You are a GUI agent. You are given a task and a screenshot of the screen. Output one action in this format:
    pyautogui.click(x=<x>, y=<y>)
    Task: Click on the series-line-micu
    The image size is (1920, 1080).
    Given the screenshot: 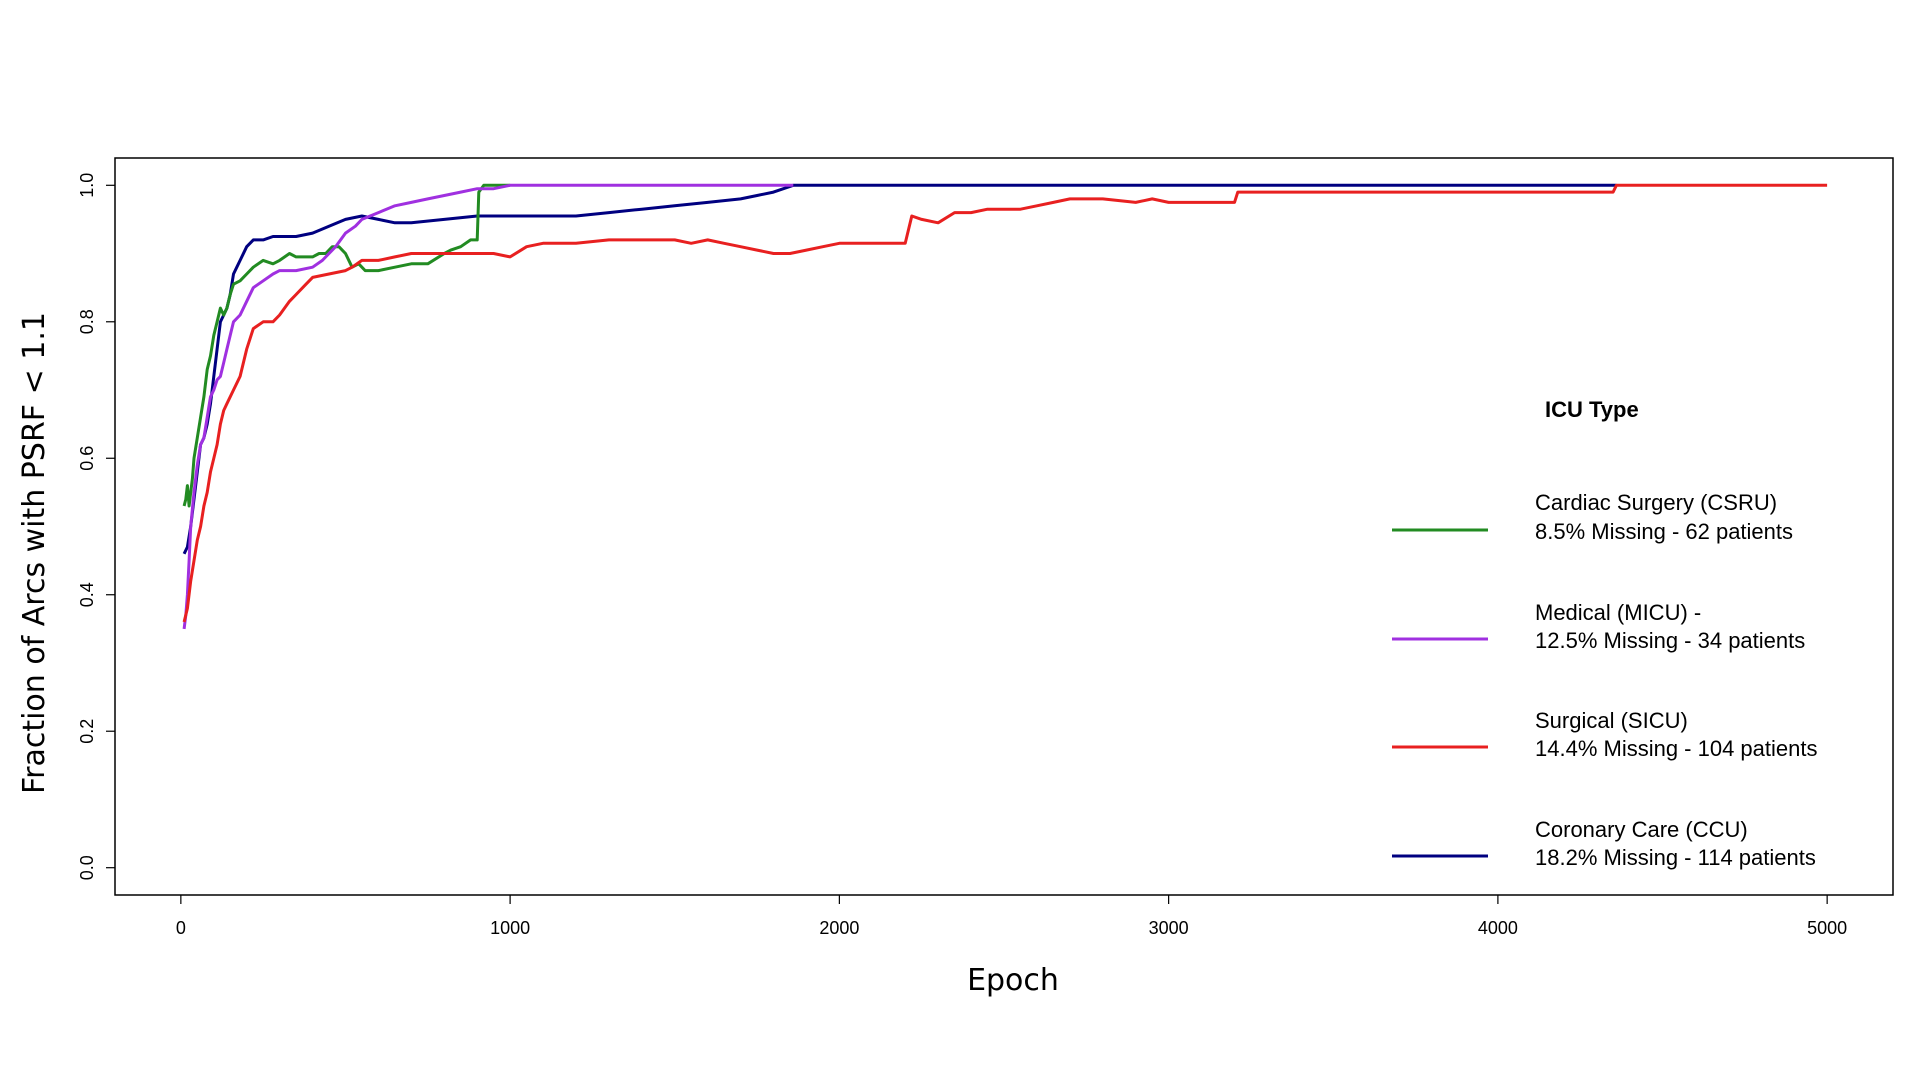 What is the action you would take?
    pyautogui.click(x=488, y=406)
    